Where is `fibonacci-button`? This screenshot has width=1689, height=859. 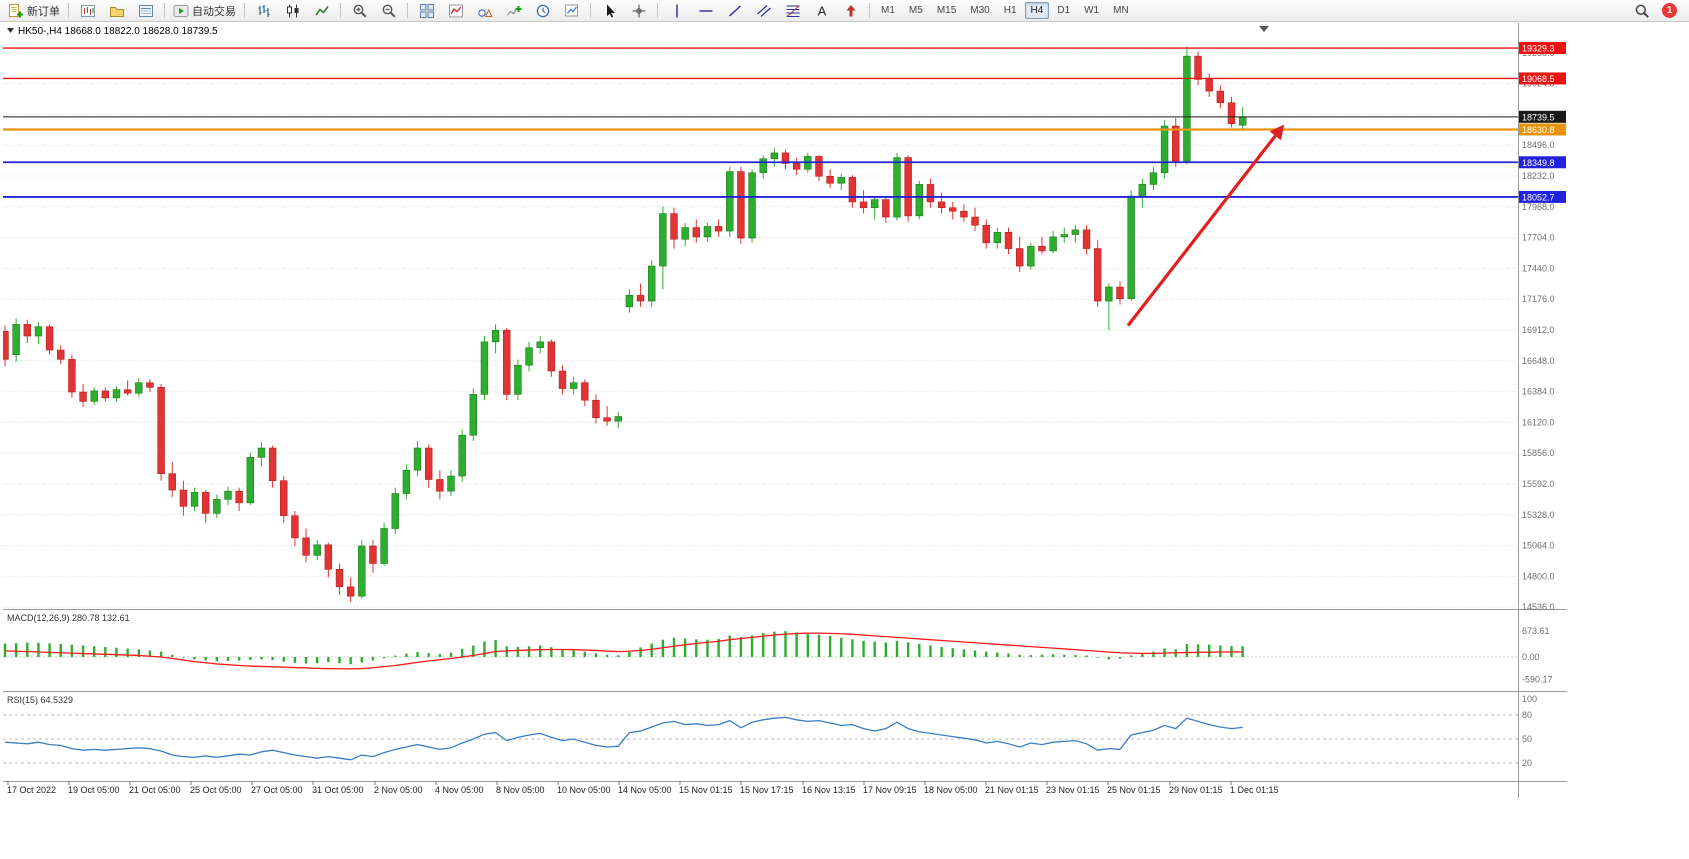
fibonacci-button is located at coordinates (792, 10).